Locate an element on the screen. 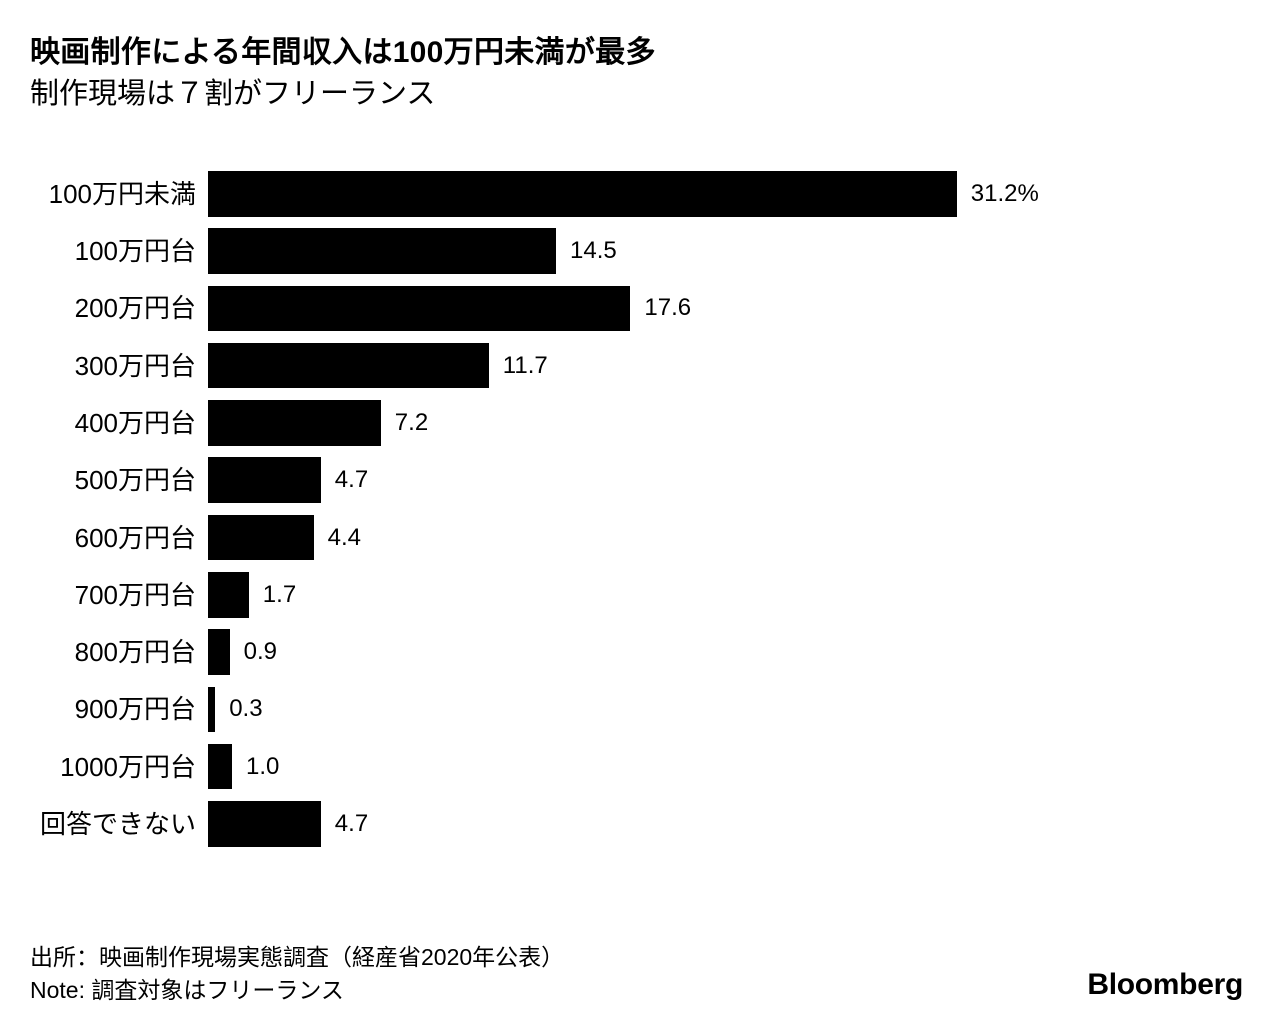 This screenshot has height=1030, width=1283. chart-row: 1000万円台 1.0 is located at coordinates (641, 766).